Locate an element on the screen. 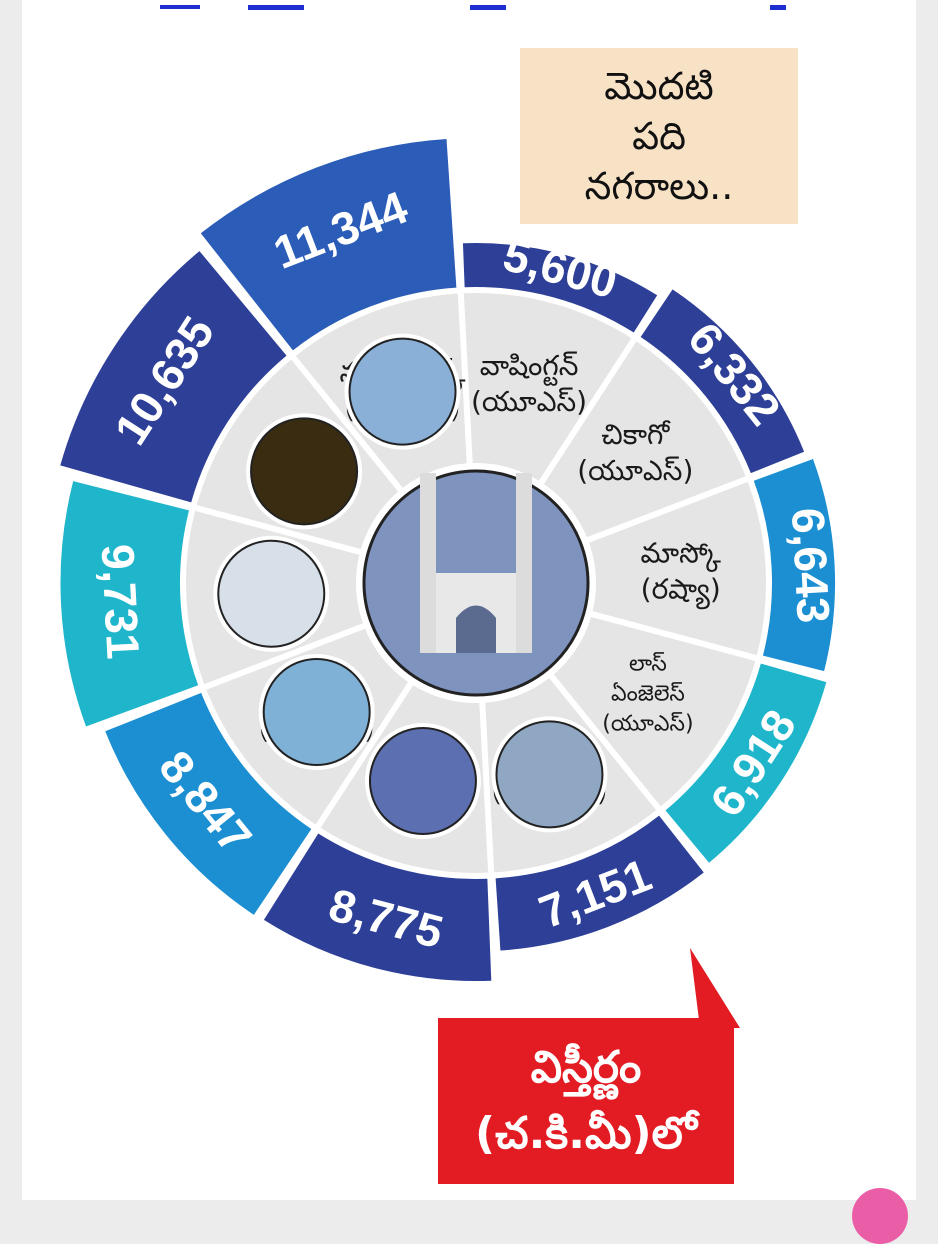  city-label: వాషింగ్టన్(యూఎస్) is located at coordinates (529, 383).